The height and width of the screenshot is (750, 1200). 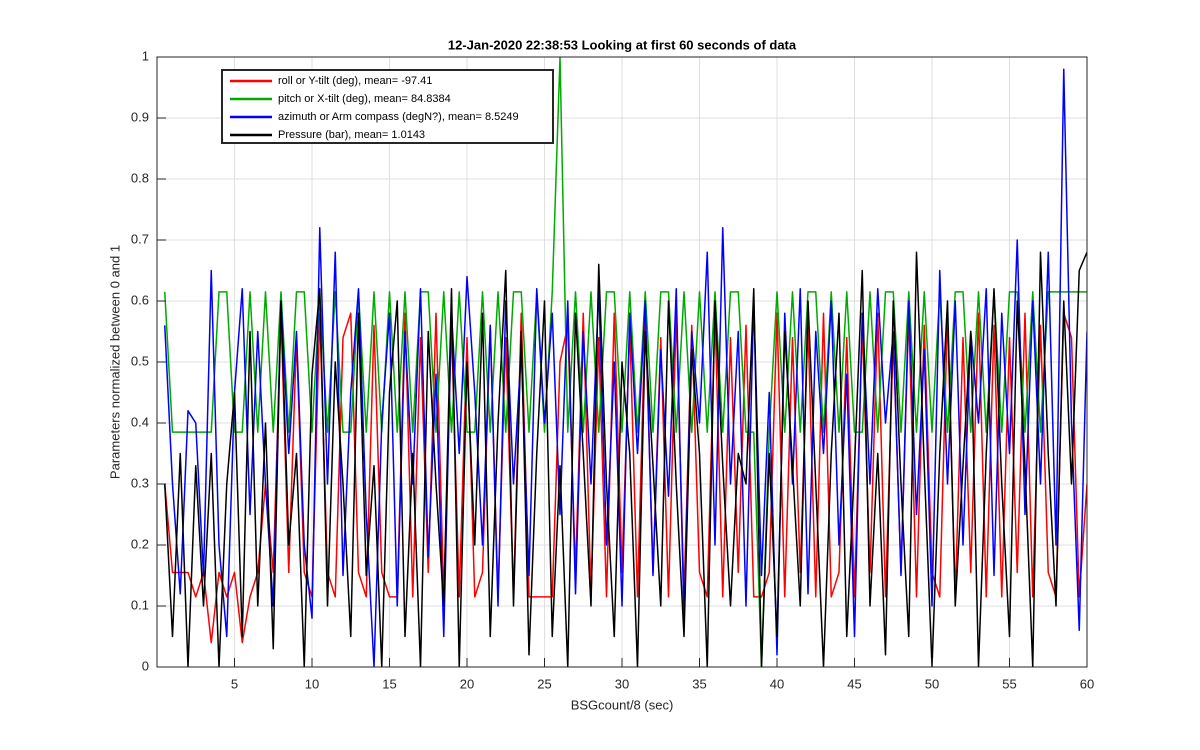 I want to click on x-tick-label: 25, so click(x=544, y=683).